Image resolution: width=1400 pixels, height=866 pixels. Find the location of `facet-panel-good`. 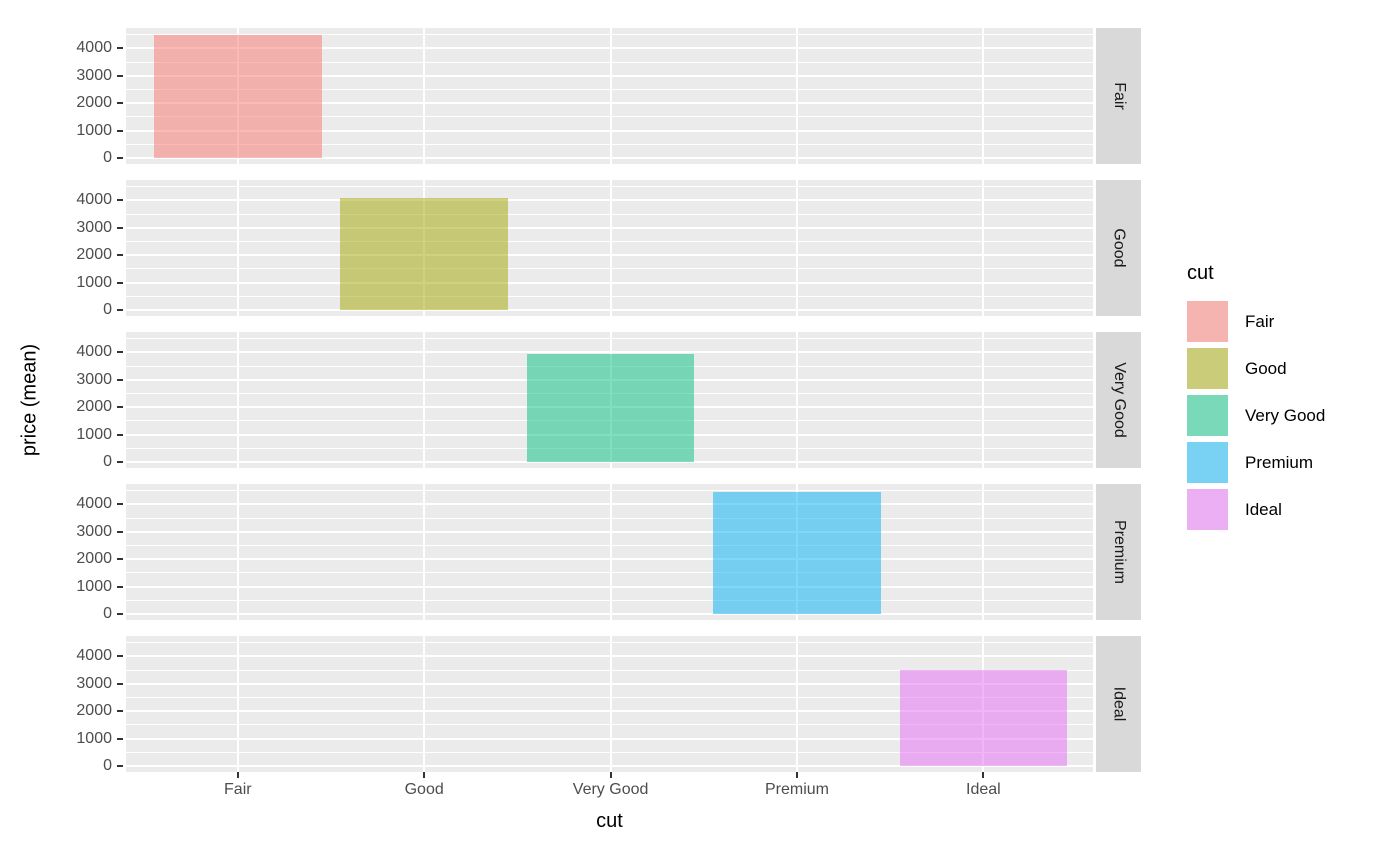

facet-panel-good is located at coordinates (609, 248).